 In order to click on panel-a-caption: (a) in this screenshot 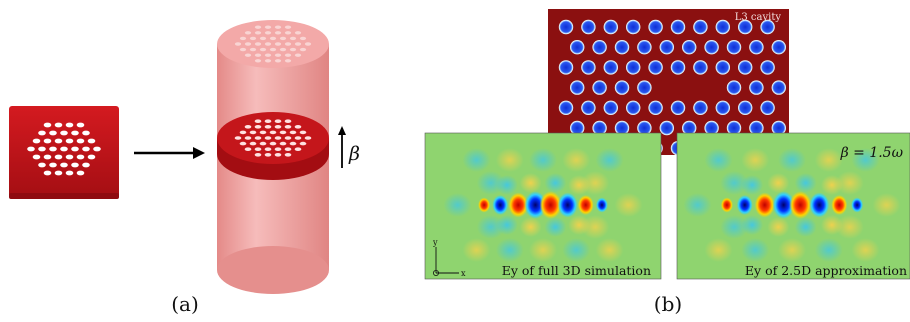, I will do `click(185, 304)`.